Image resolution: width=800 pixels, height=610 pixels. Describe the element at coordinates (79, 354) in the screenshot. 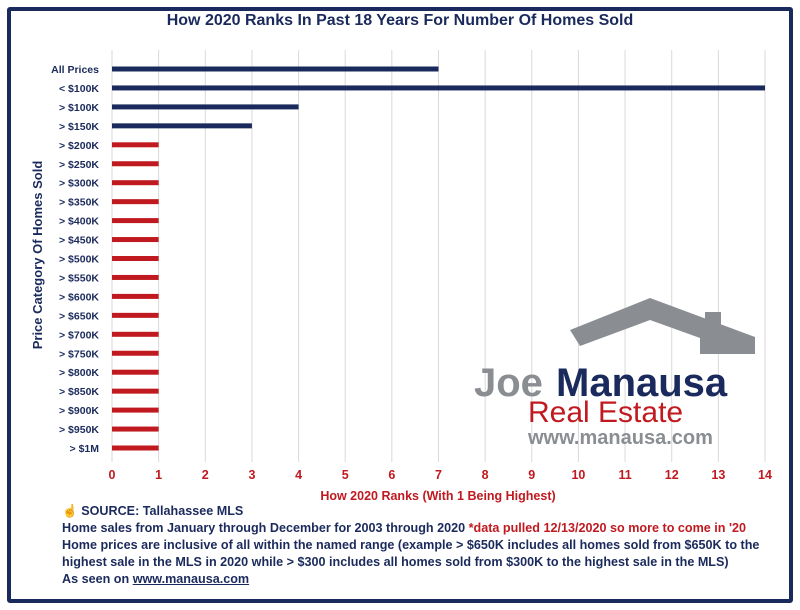

I see `y-tick-label: > $750K` at that location.